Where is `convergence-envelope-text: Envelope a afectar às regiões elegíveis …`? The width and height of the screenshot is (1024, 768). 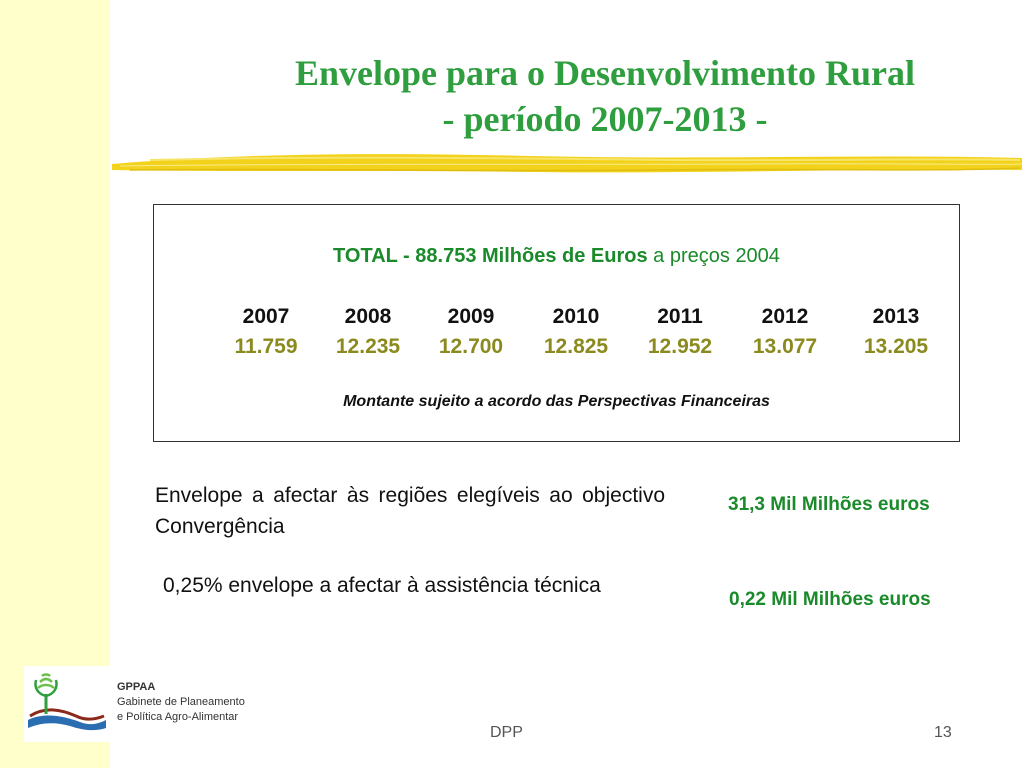
convergence-envelope-text: Envelope a afectar às regiões elegíveis … is located at coordinates (410, 511).